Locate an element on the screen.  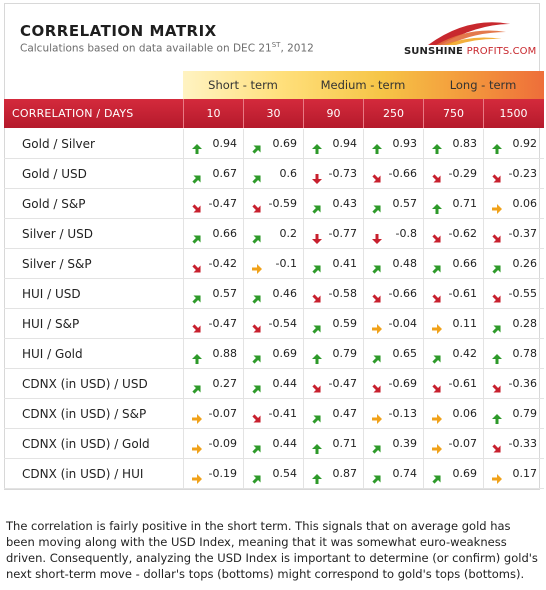
correlation-cell: 0.71 is located at coordinates (453, 204).